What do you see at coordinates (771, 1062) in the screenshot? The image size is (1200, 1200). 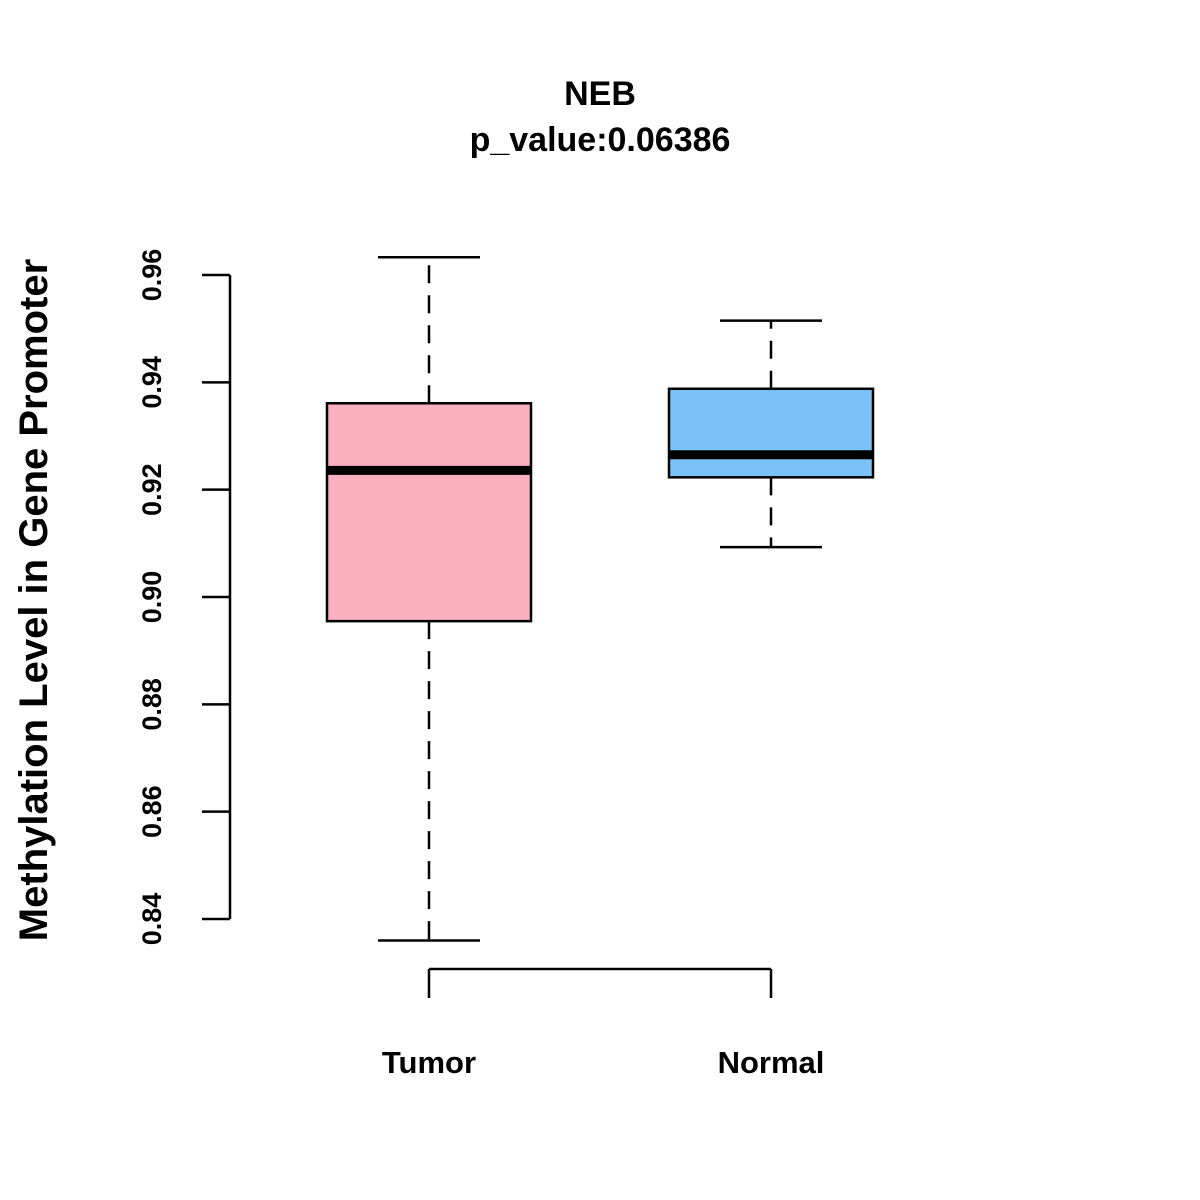 I see `x-tick-label: Normal` at bounding box center [771, 1062].